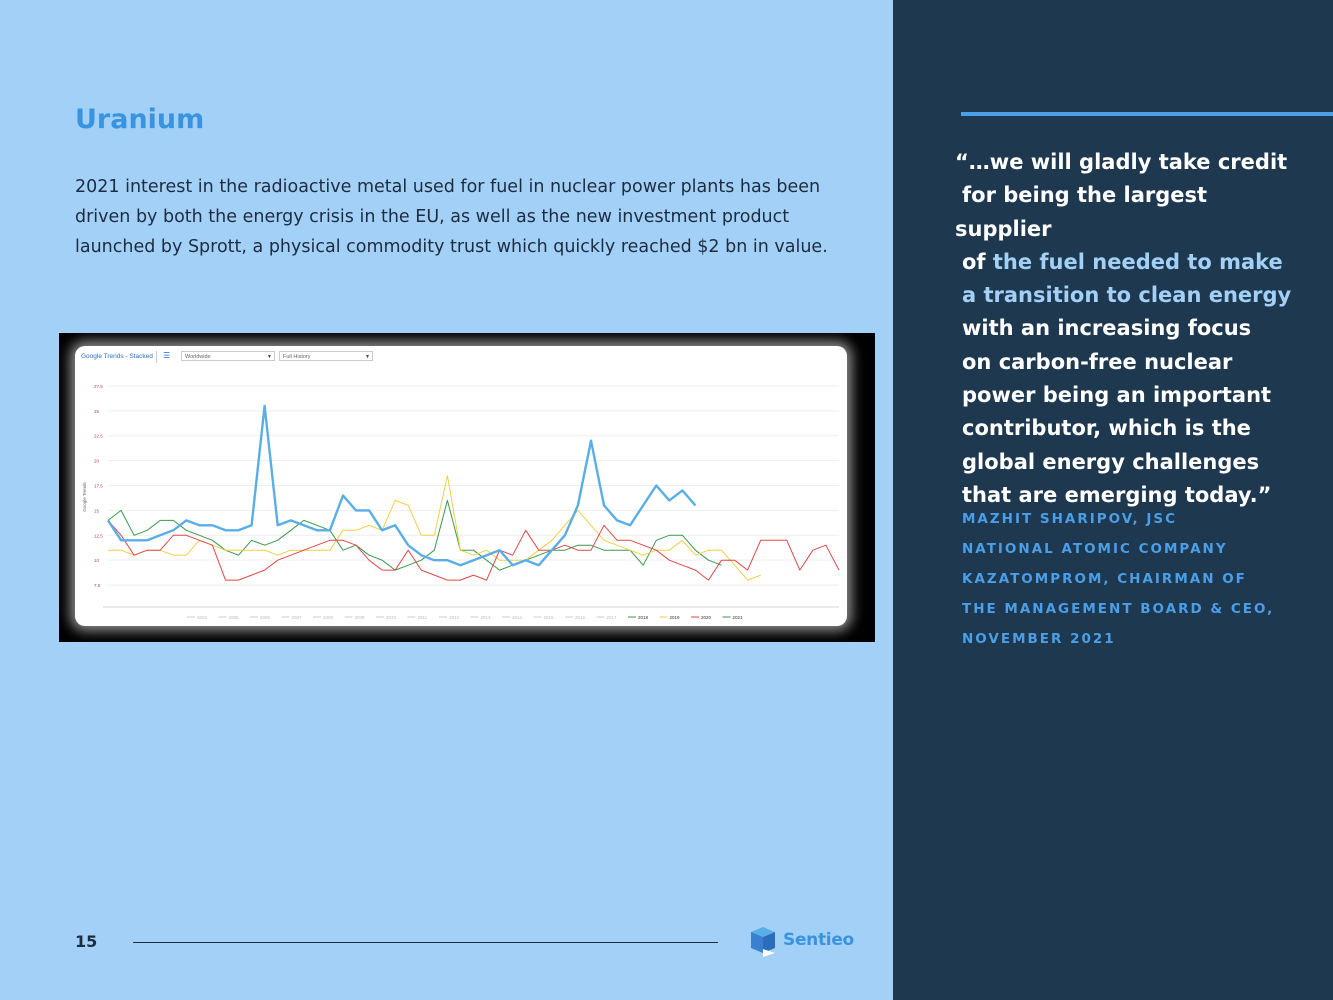 The image size is (1333, 1000). Describe the element at coordinates (580, 617) in the screenshot. I see `legend-label: 2016` at that location.